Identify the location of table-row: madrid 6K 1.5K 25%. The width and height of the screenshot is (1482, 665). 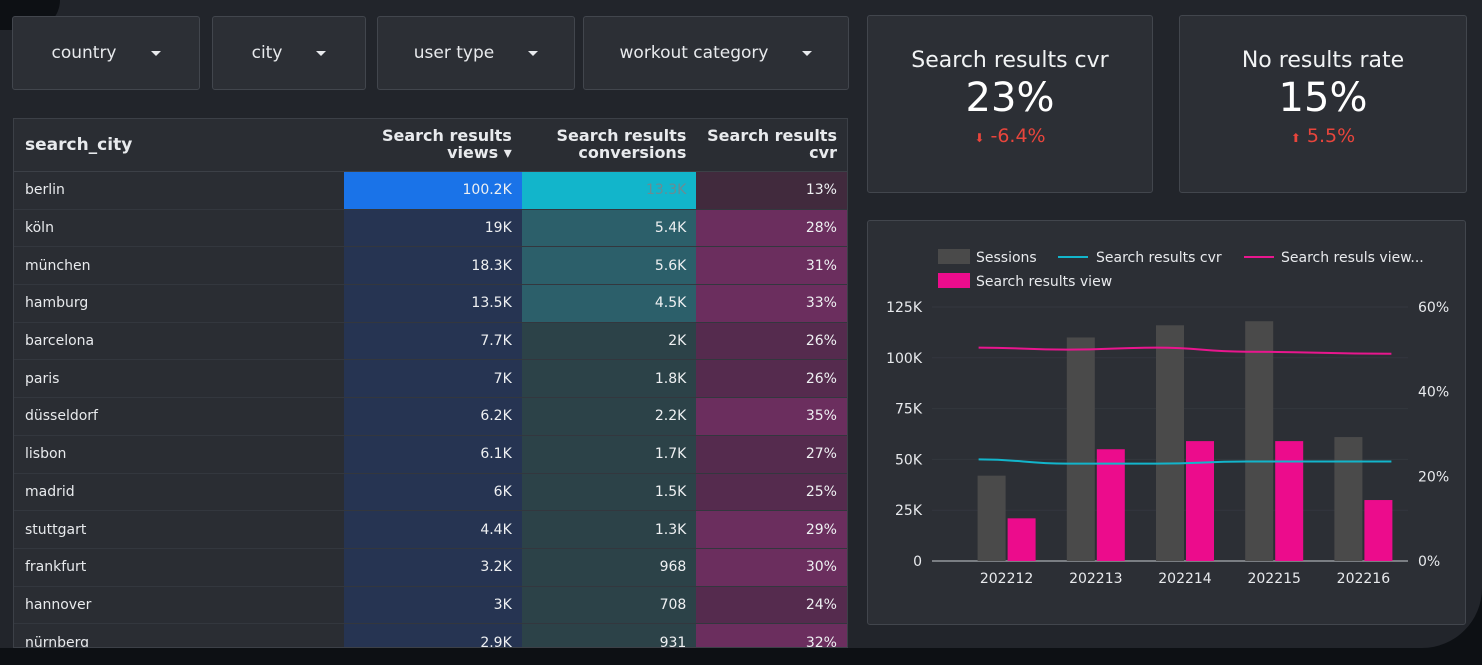
(430, 492).